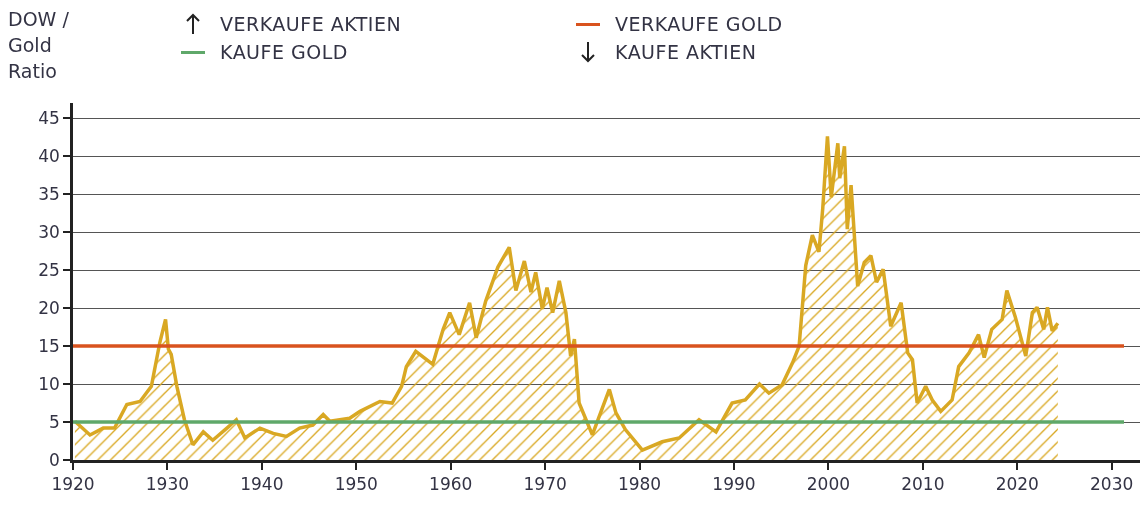  Describe the element at coordinates (262, 484) in the screenshot. I see `x-tick-label: 1940` at that location.